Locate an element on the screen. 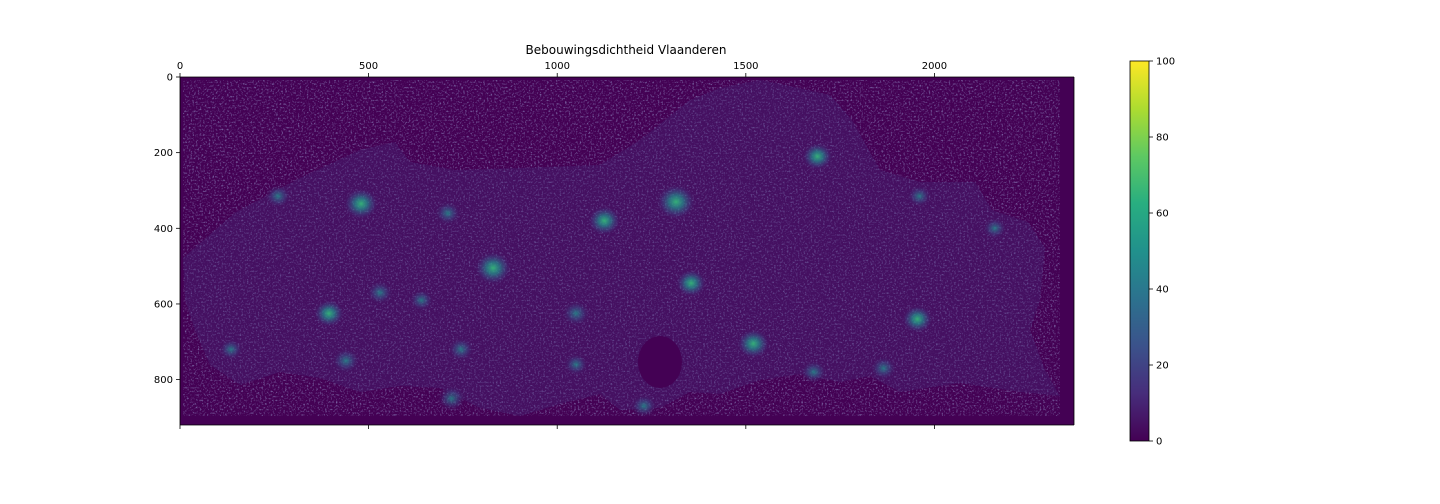 The width and height of the screenshot is (1440, 504). colorbar-tick-label: 100 is located at coordinates (1165, 62).